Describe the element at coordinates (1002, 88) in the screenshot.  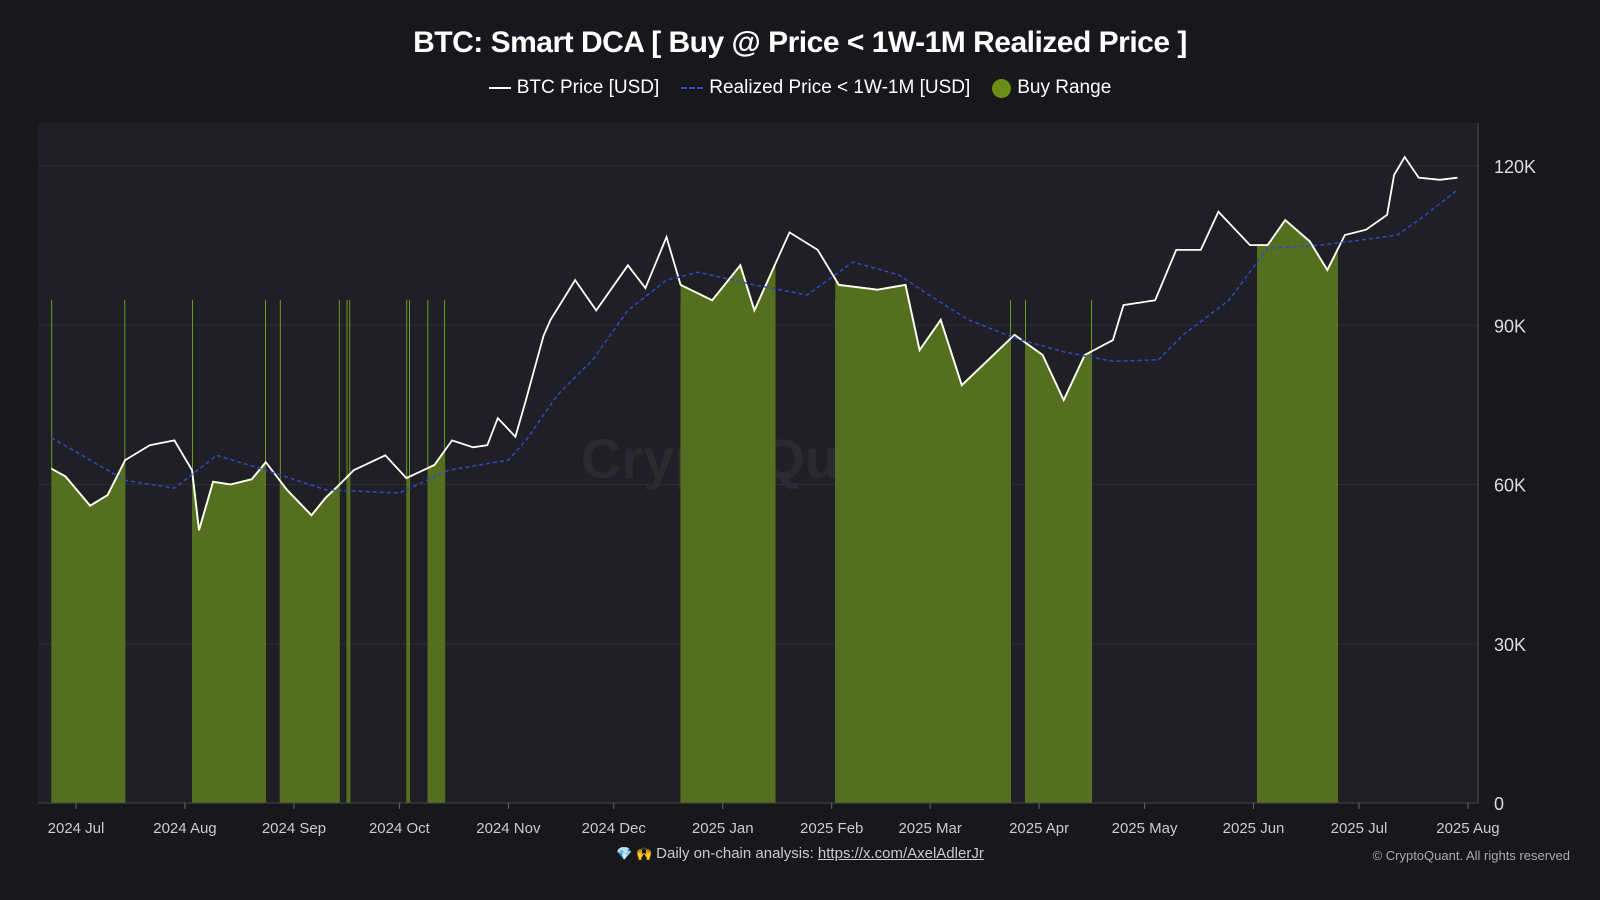
I see `dot-swatch-icon` at that location.